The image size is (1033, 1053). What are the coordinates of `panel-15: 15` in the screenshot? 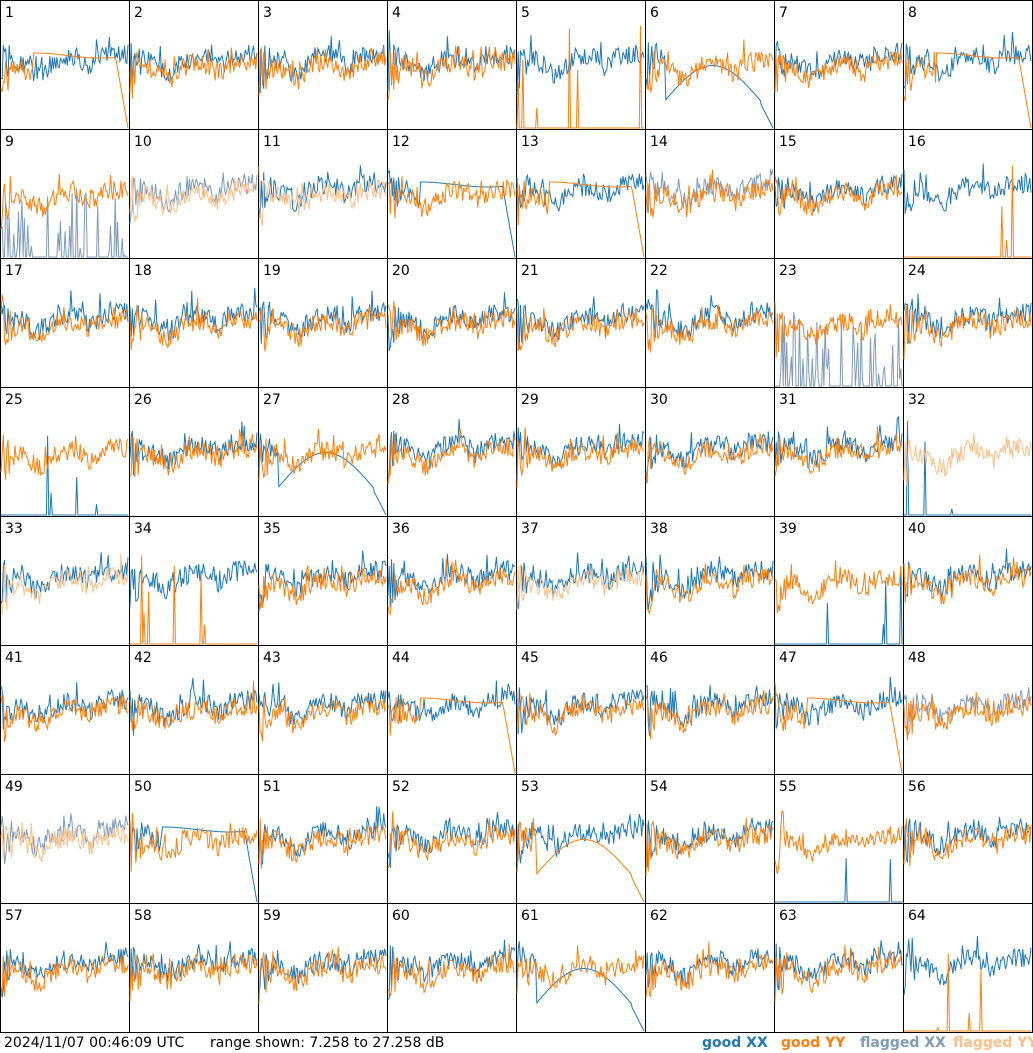 It's located at (839, 194).